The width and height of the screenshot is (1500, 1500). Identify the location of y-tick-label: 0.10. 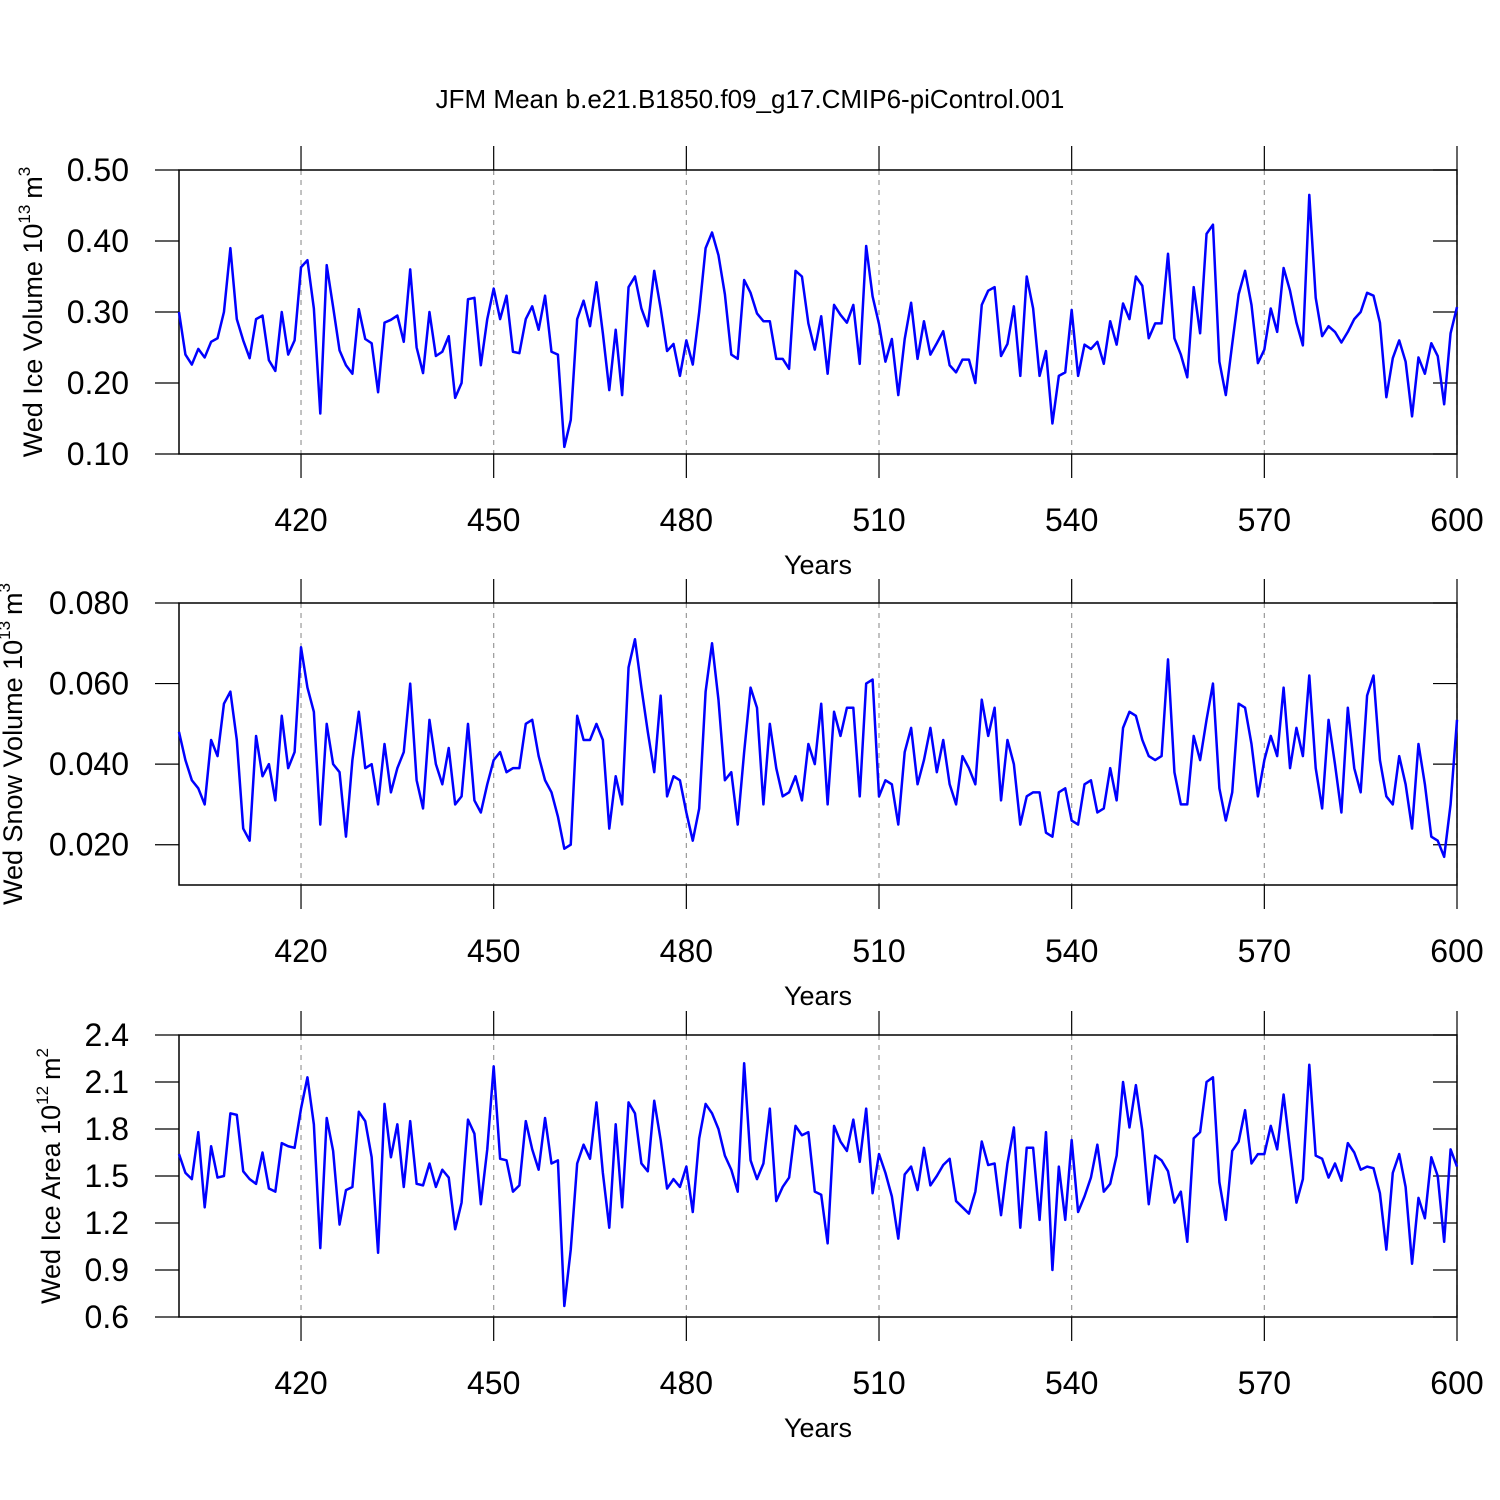
(98, 454).